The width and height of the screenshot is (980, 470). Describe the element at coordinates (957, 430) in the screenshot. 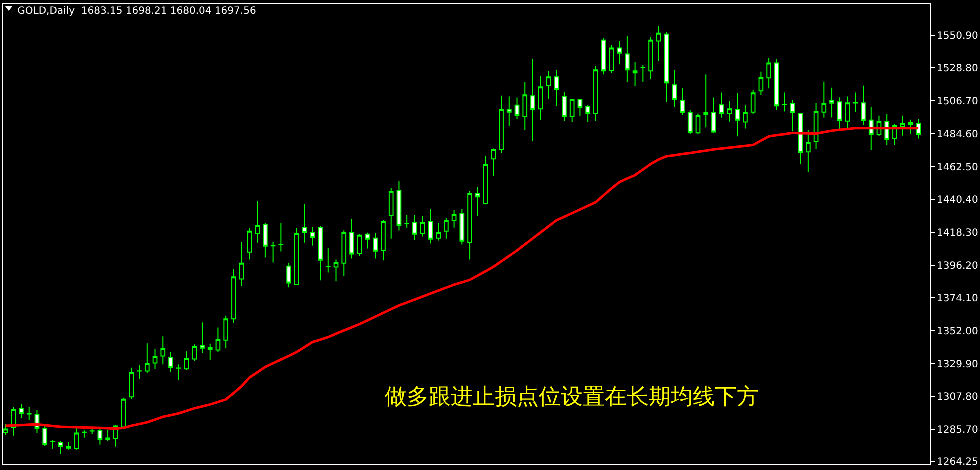

I see `y-tick-label: 1285.70` at that location.